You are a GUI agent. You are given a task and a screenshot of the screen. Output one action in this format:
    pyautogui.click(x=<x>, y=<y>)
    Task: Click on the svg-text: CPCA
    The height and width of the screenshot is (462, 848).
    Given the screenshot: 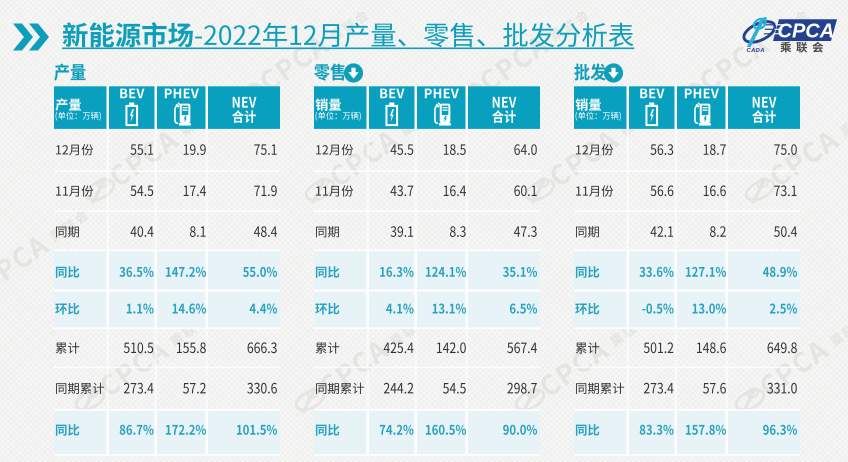 What is the action you would take?
    pyautogui.click(x=806, y=32)
    